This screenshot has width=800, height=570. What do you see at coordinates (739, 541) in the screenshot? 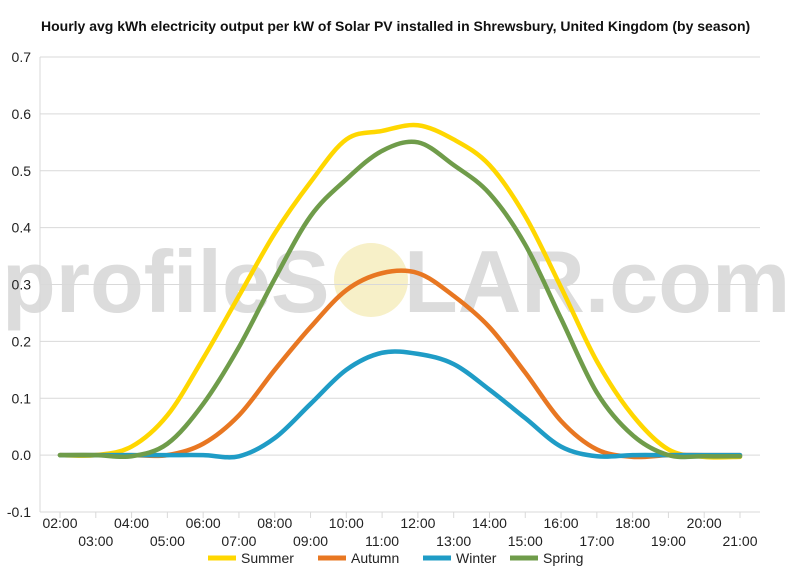
I see `x-tick-label: 21:00` at bounding box center [739, 541].